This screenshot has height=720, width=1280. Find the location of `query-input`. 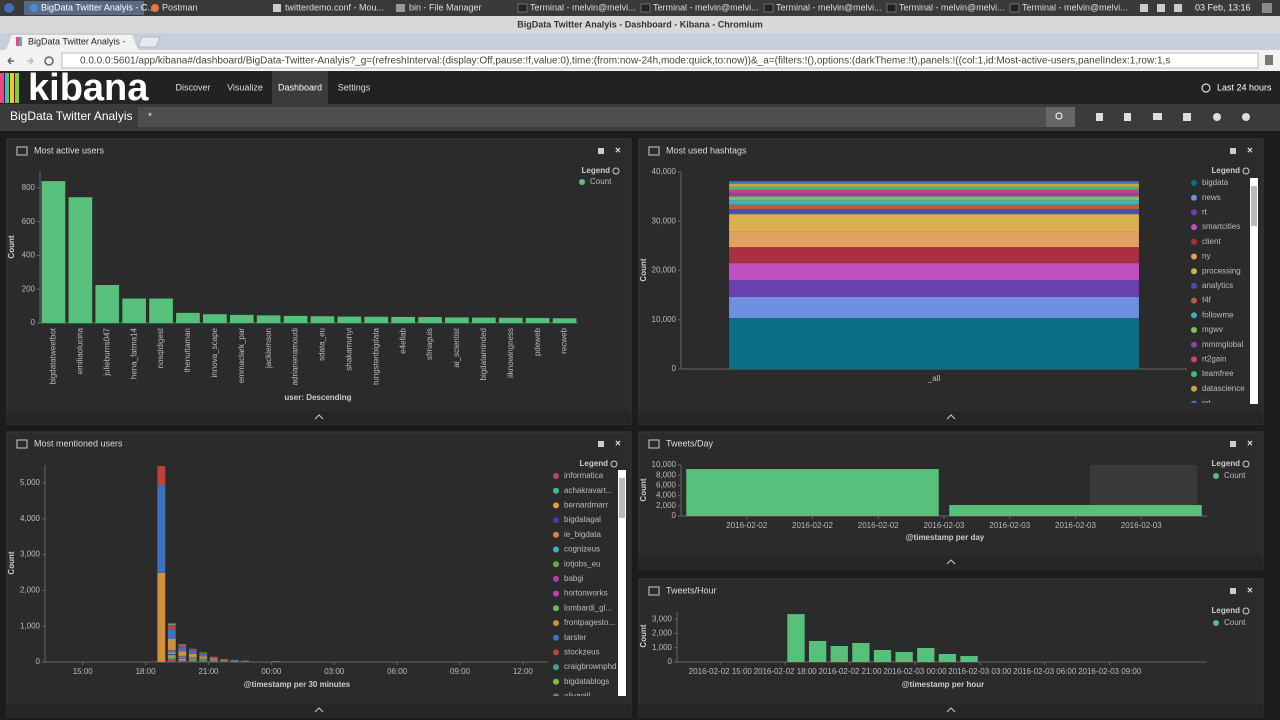

query-input is located at coordinates (592, 117).